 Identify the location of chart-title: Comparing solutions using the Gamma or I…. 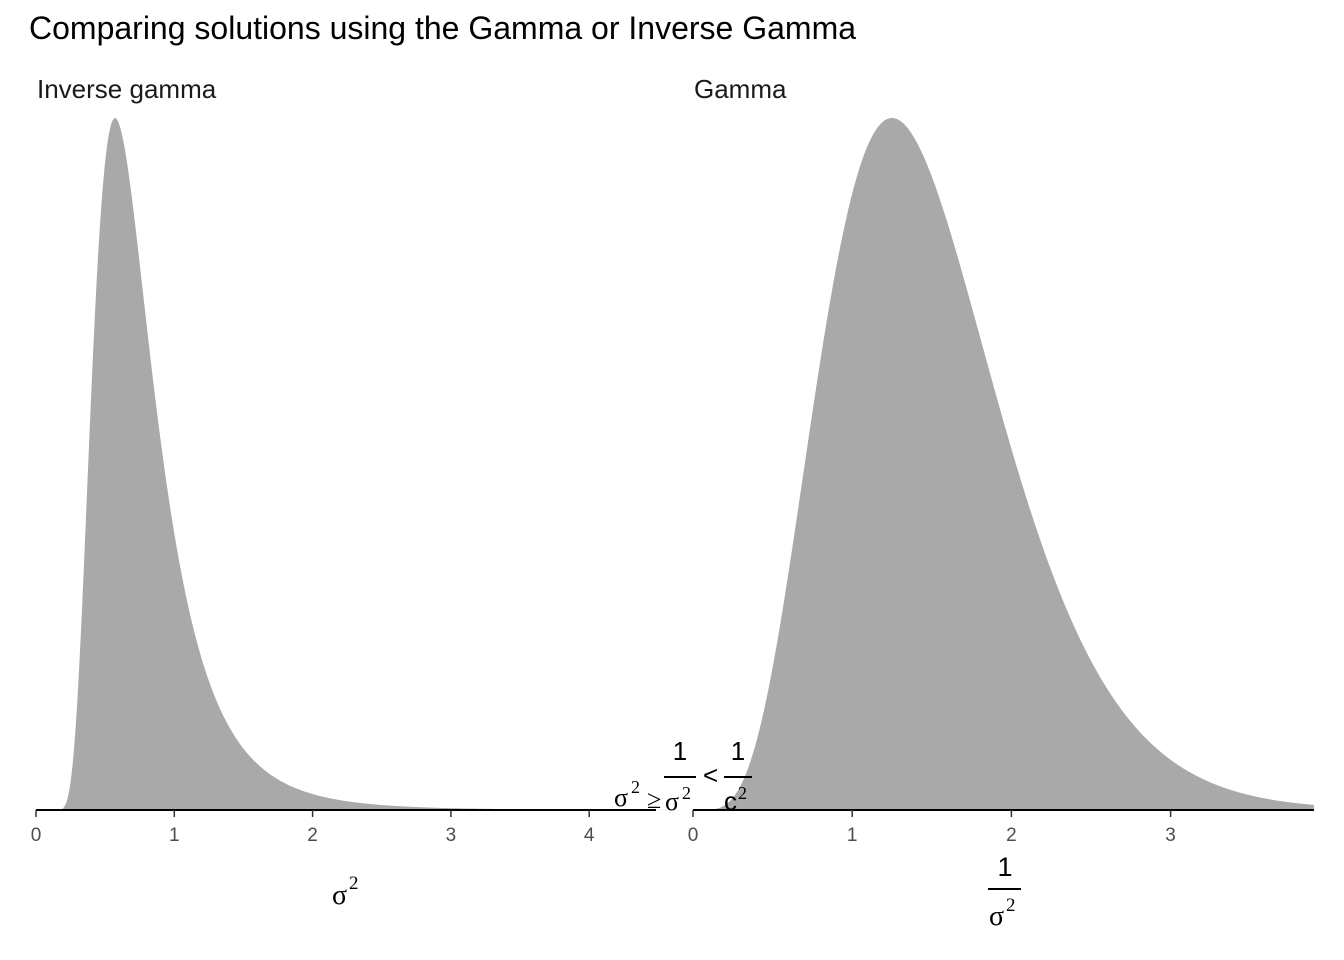
(442, 28).